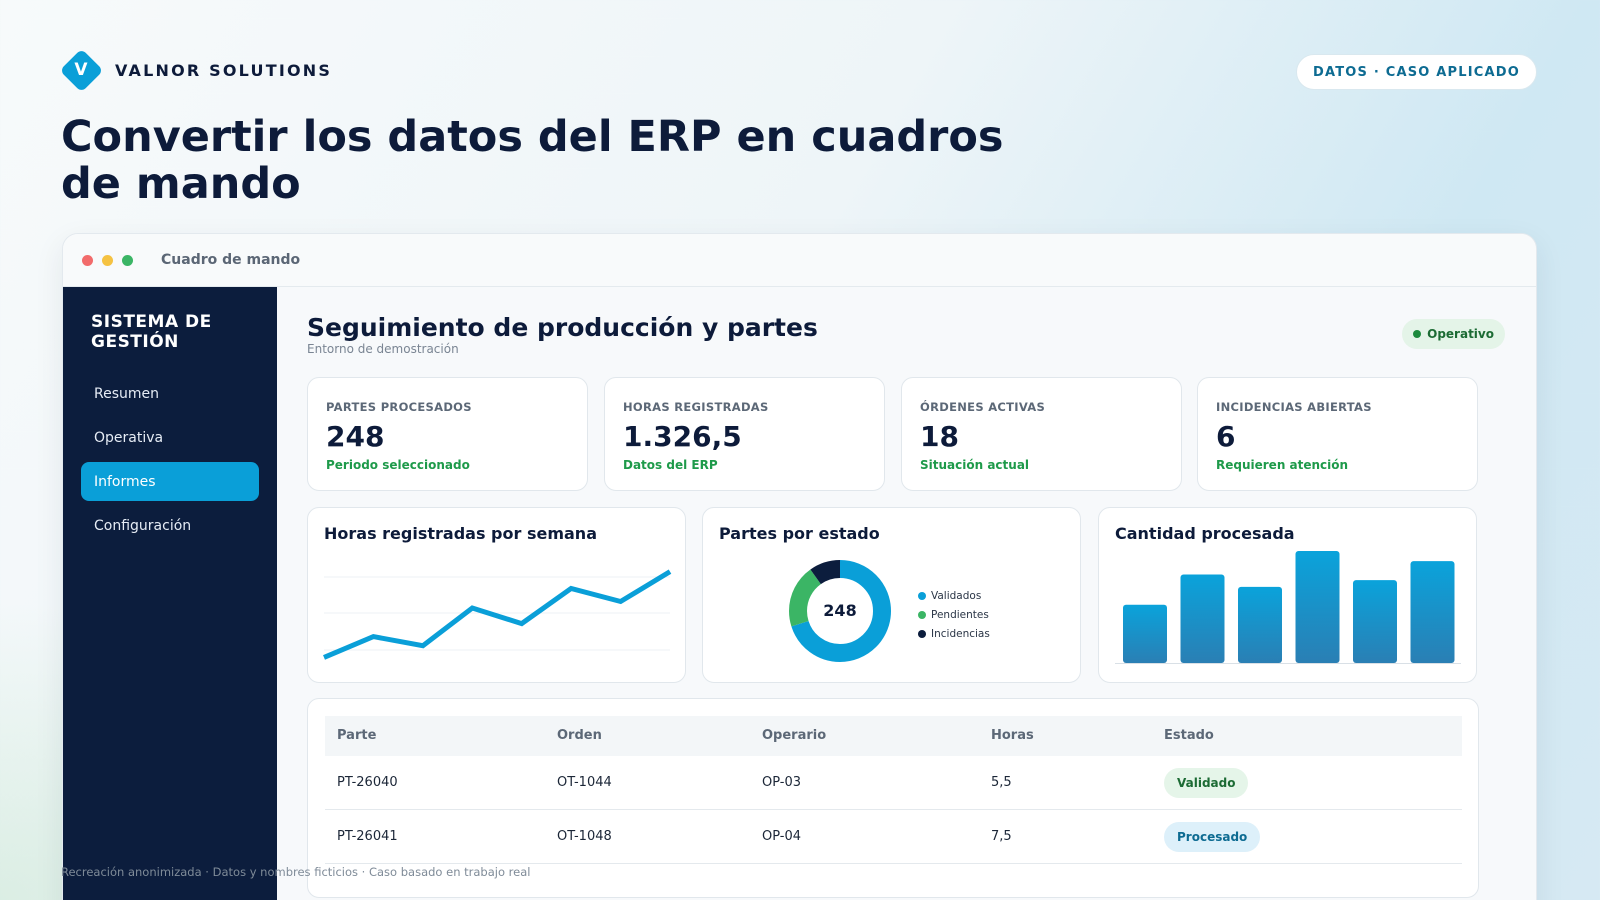 This screenshot has height=900, width=1600. What do you see at coordinates (682, 436) in the screenshot?
I see `kpi-value: 1.326,5` at bounding box center [682, 436].